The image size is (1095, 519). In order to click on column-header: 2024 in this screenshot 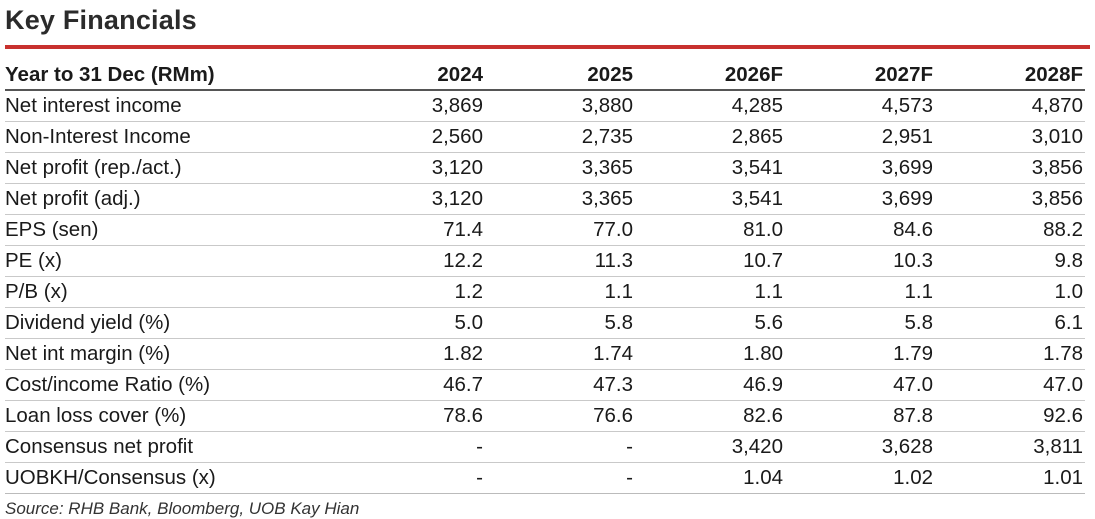, I will do `click(410, 76)`.